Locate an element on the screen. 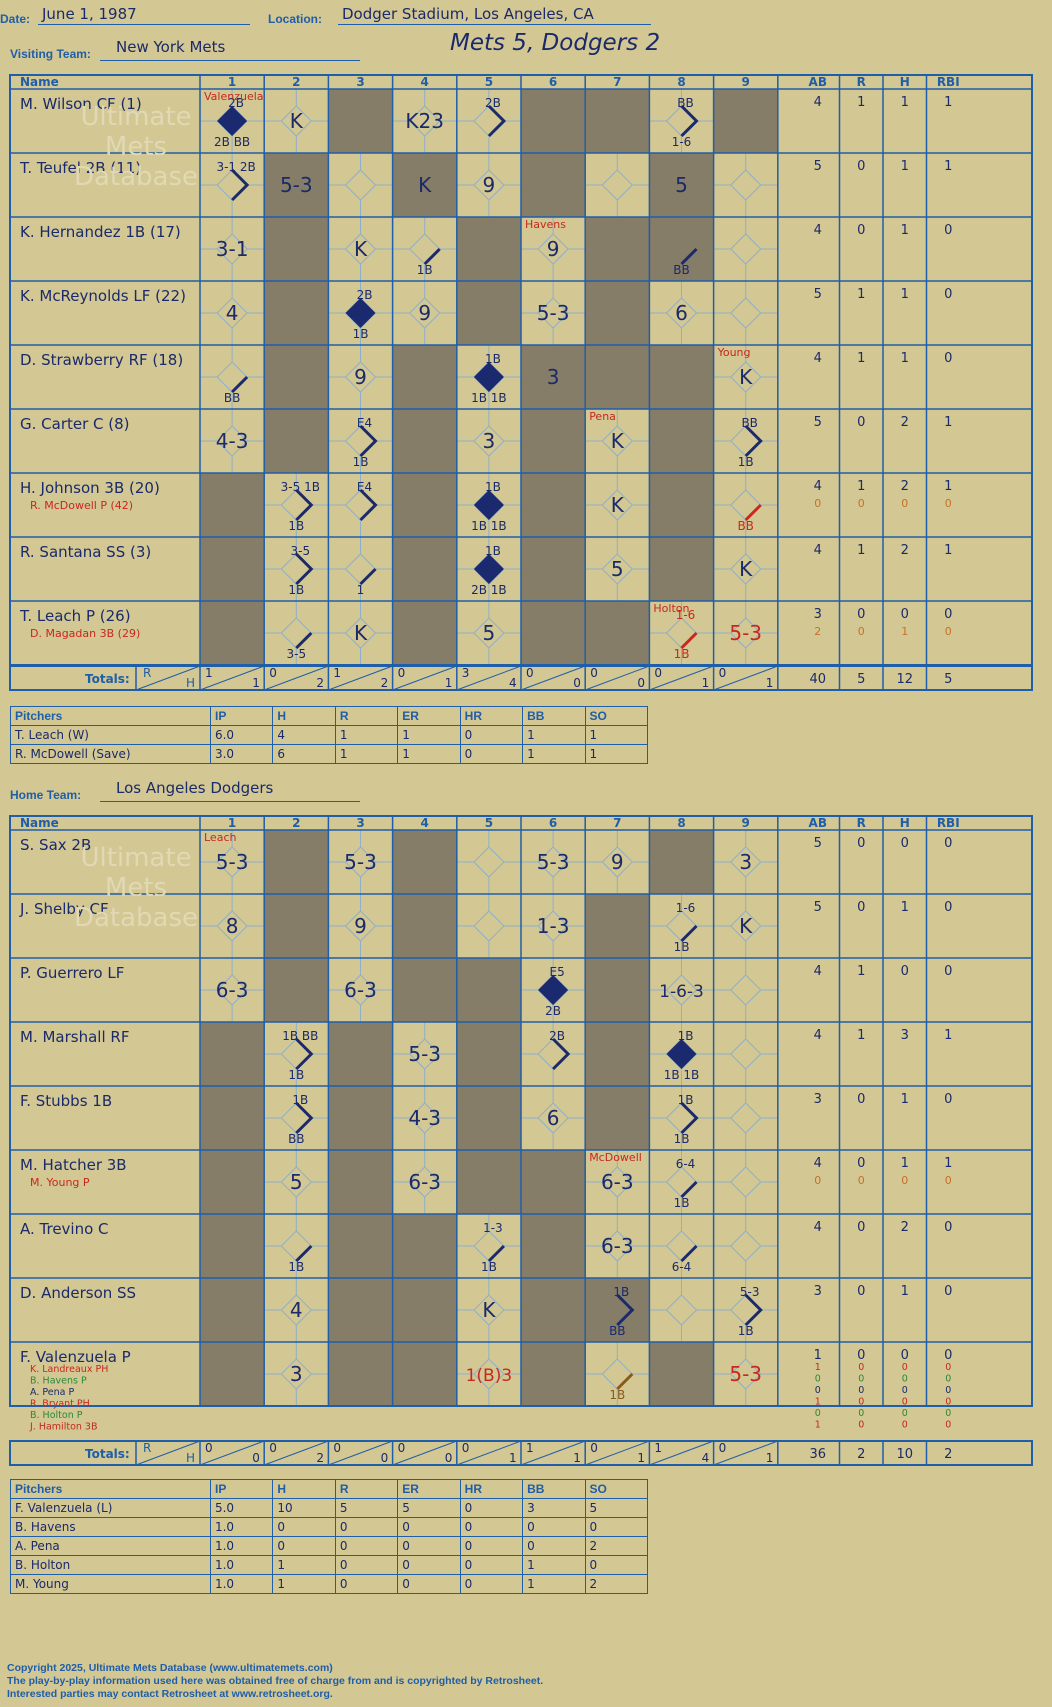 The width and height of the screenshot is (1052, 1707). batter-name: M. Hatcher 3B is located at coordinates (73, 1165).